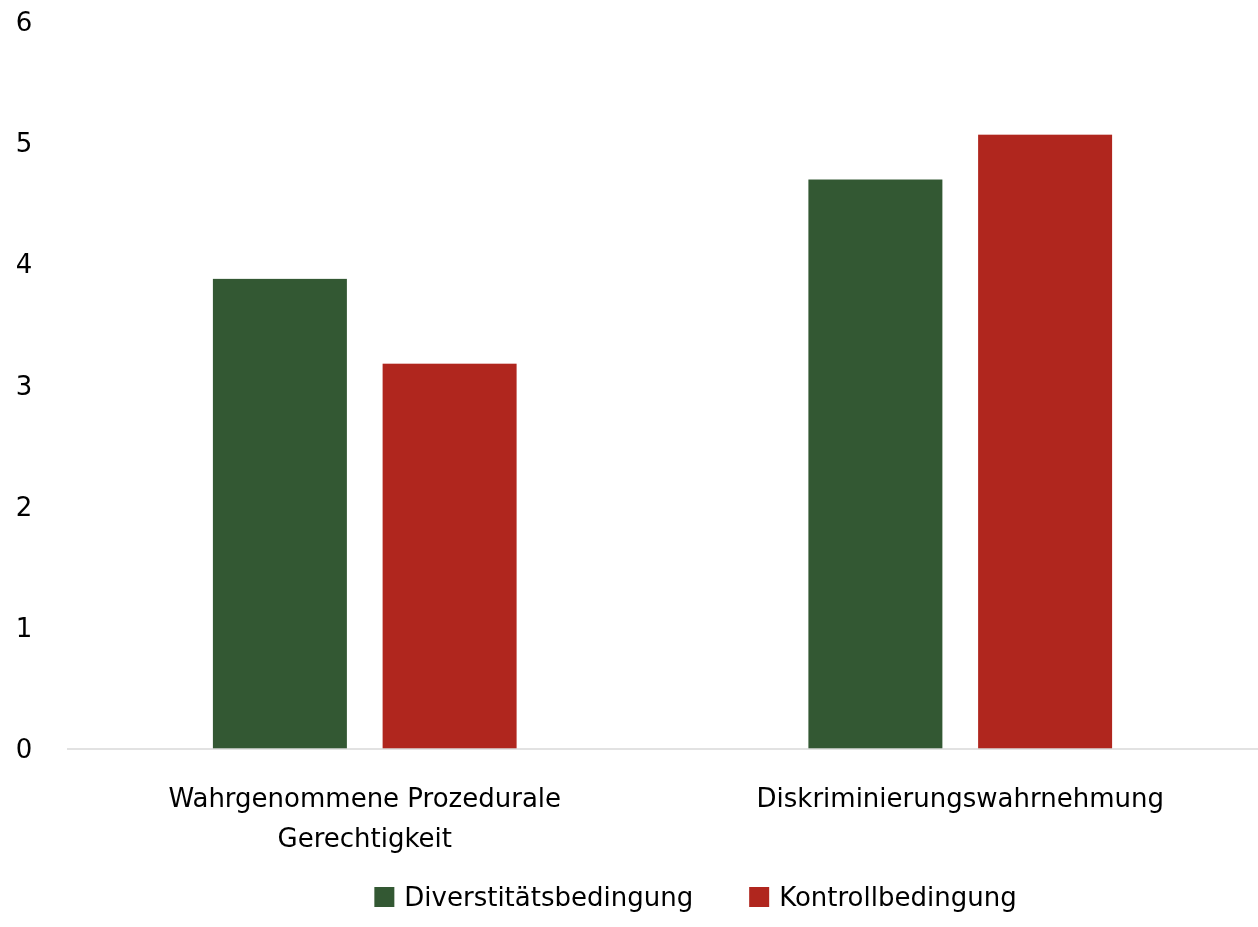  I want to click on y-tick-label: 6, so click(24, 22).